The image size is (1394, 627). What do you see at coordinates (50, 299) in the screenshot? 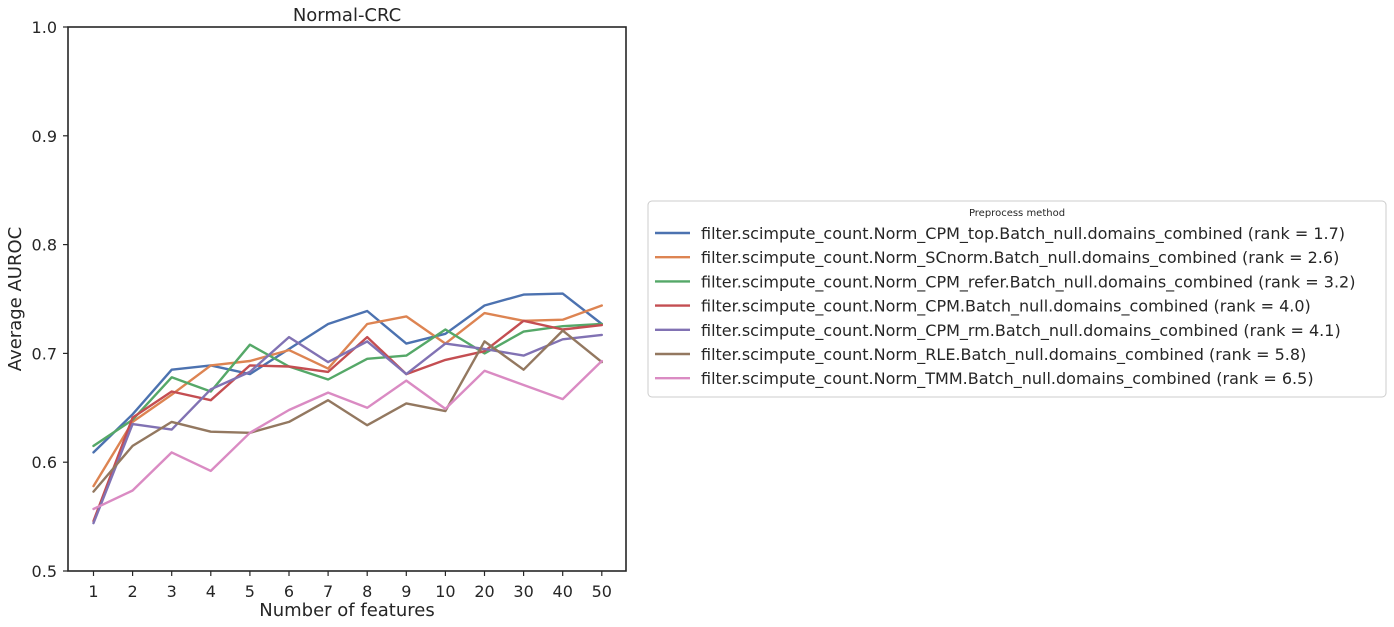
I see `y-axis-ticks: 0.5 0.6 0.7 0.8 0.9 1.0` at bounding box center [50, 299].